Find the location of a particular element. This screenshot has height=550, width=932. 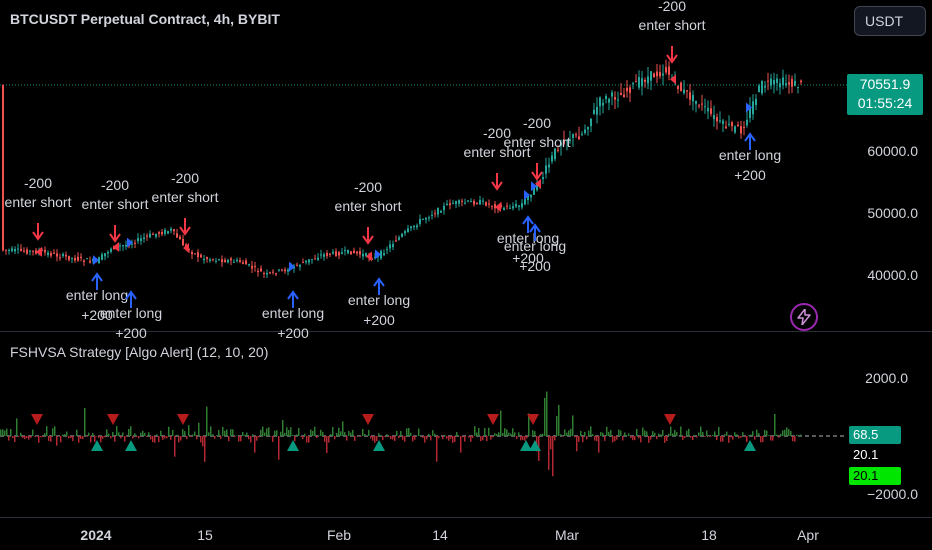

time-axis-label: 18 is located at coordinates (709, 535).